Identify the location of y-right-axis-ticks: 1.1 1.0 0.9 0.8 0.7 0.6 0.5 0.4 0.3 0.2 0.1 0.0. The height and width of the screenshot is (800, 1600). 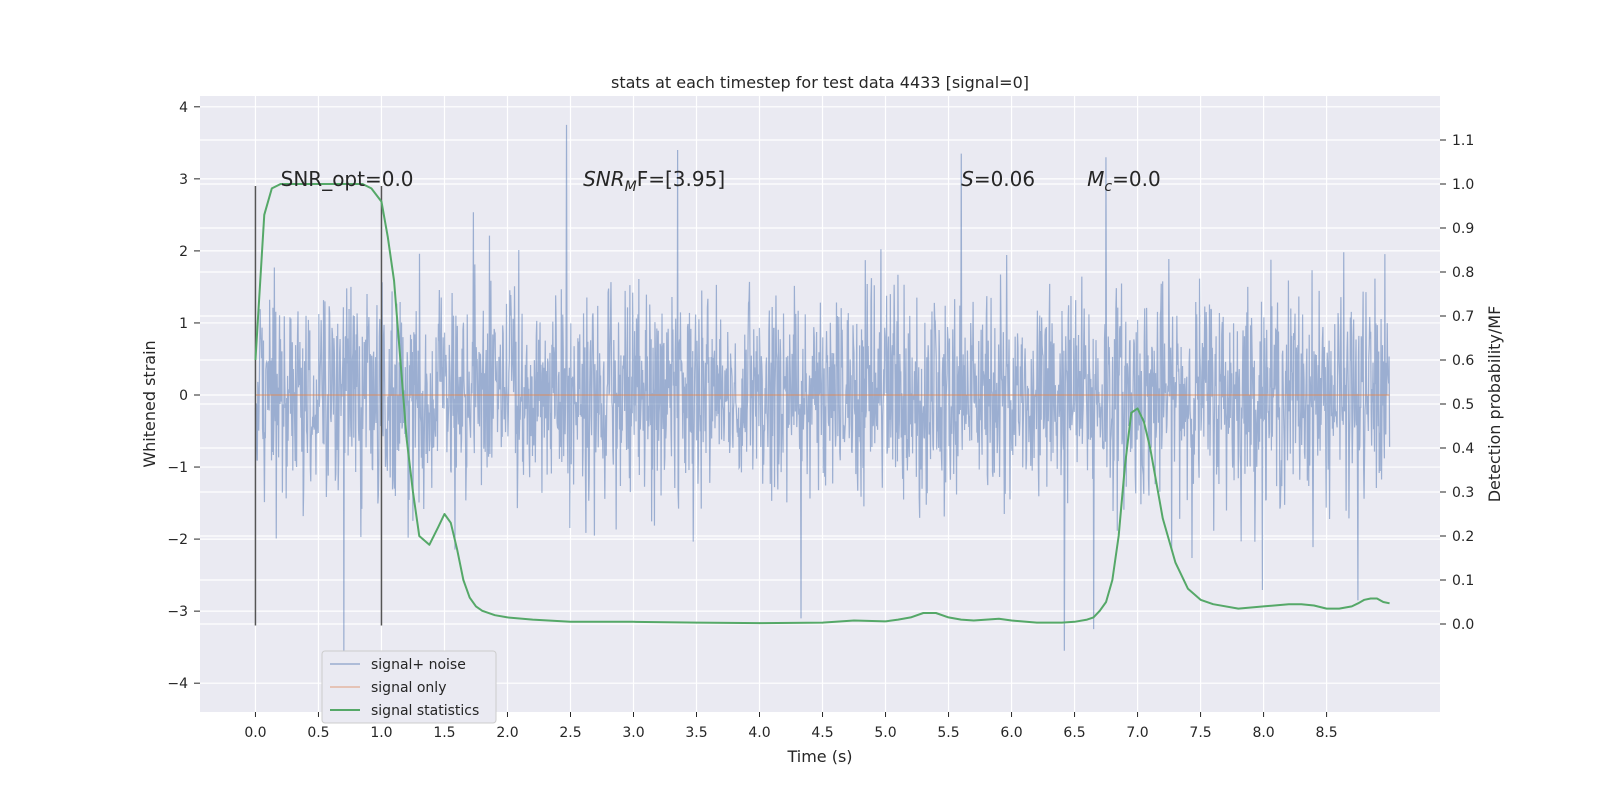
(1457, 383).